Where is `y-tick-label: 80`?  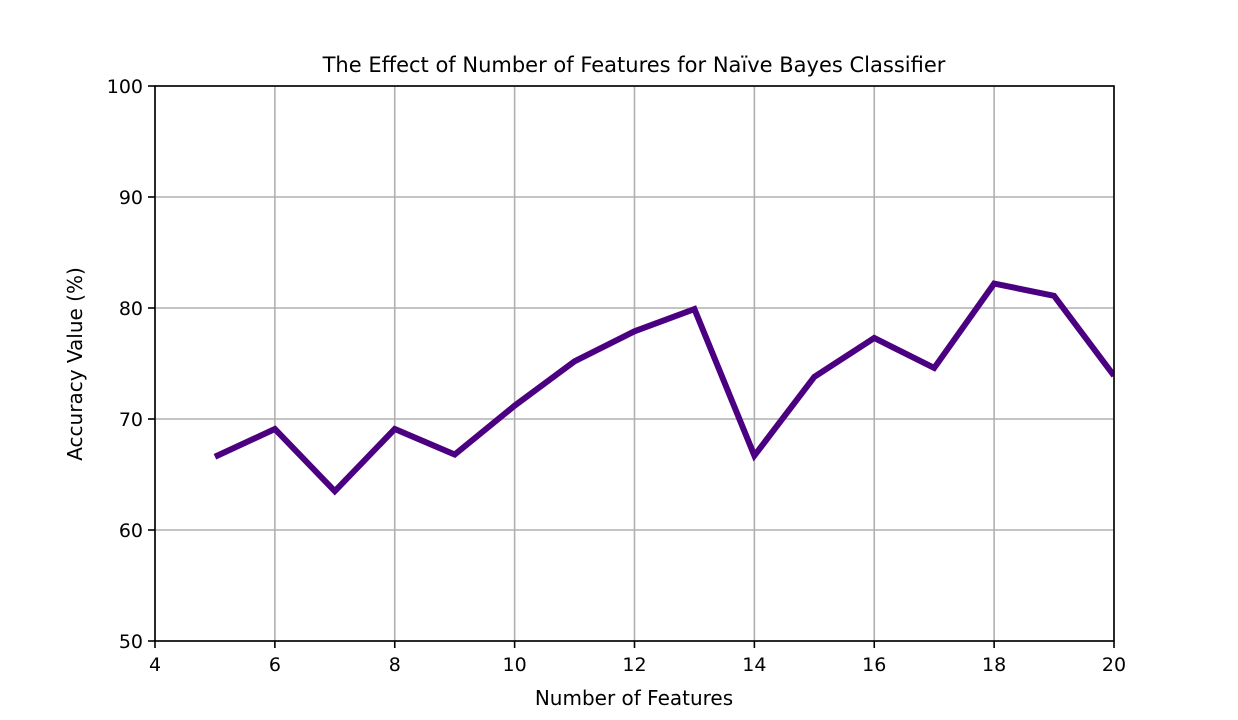
y-tick-label: 80 is located at coordinates (131, 309).